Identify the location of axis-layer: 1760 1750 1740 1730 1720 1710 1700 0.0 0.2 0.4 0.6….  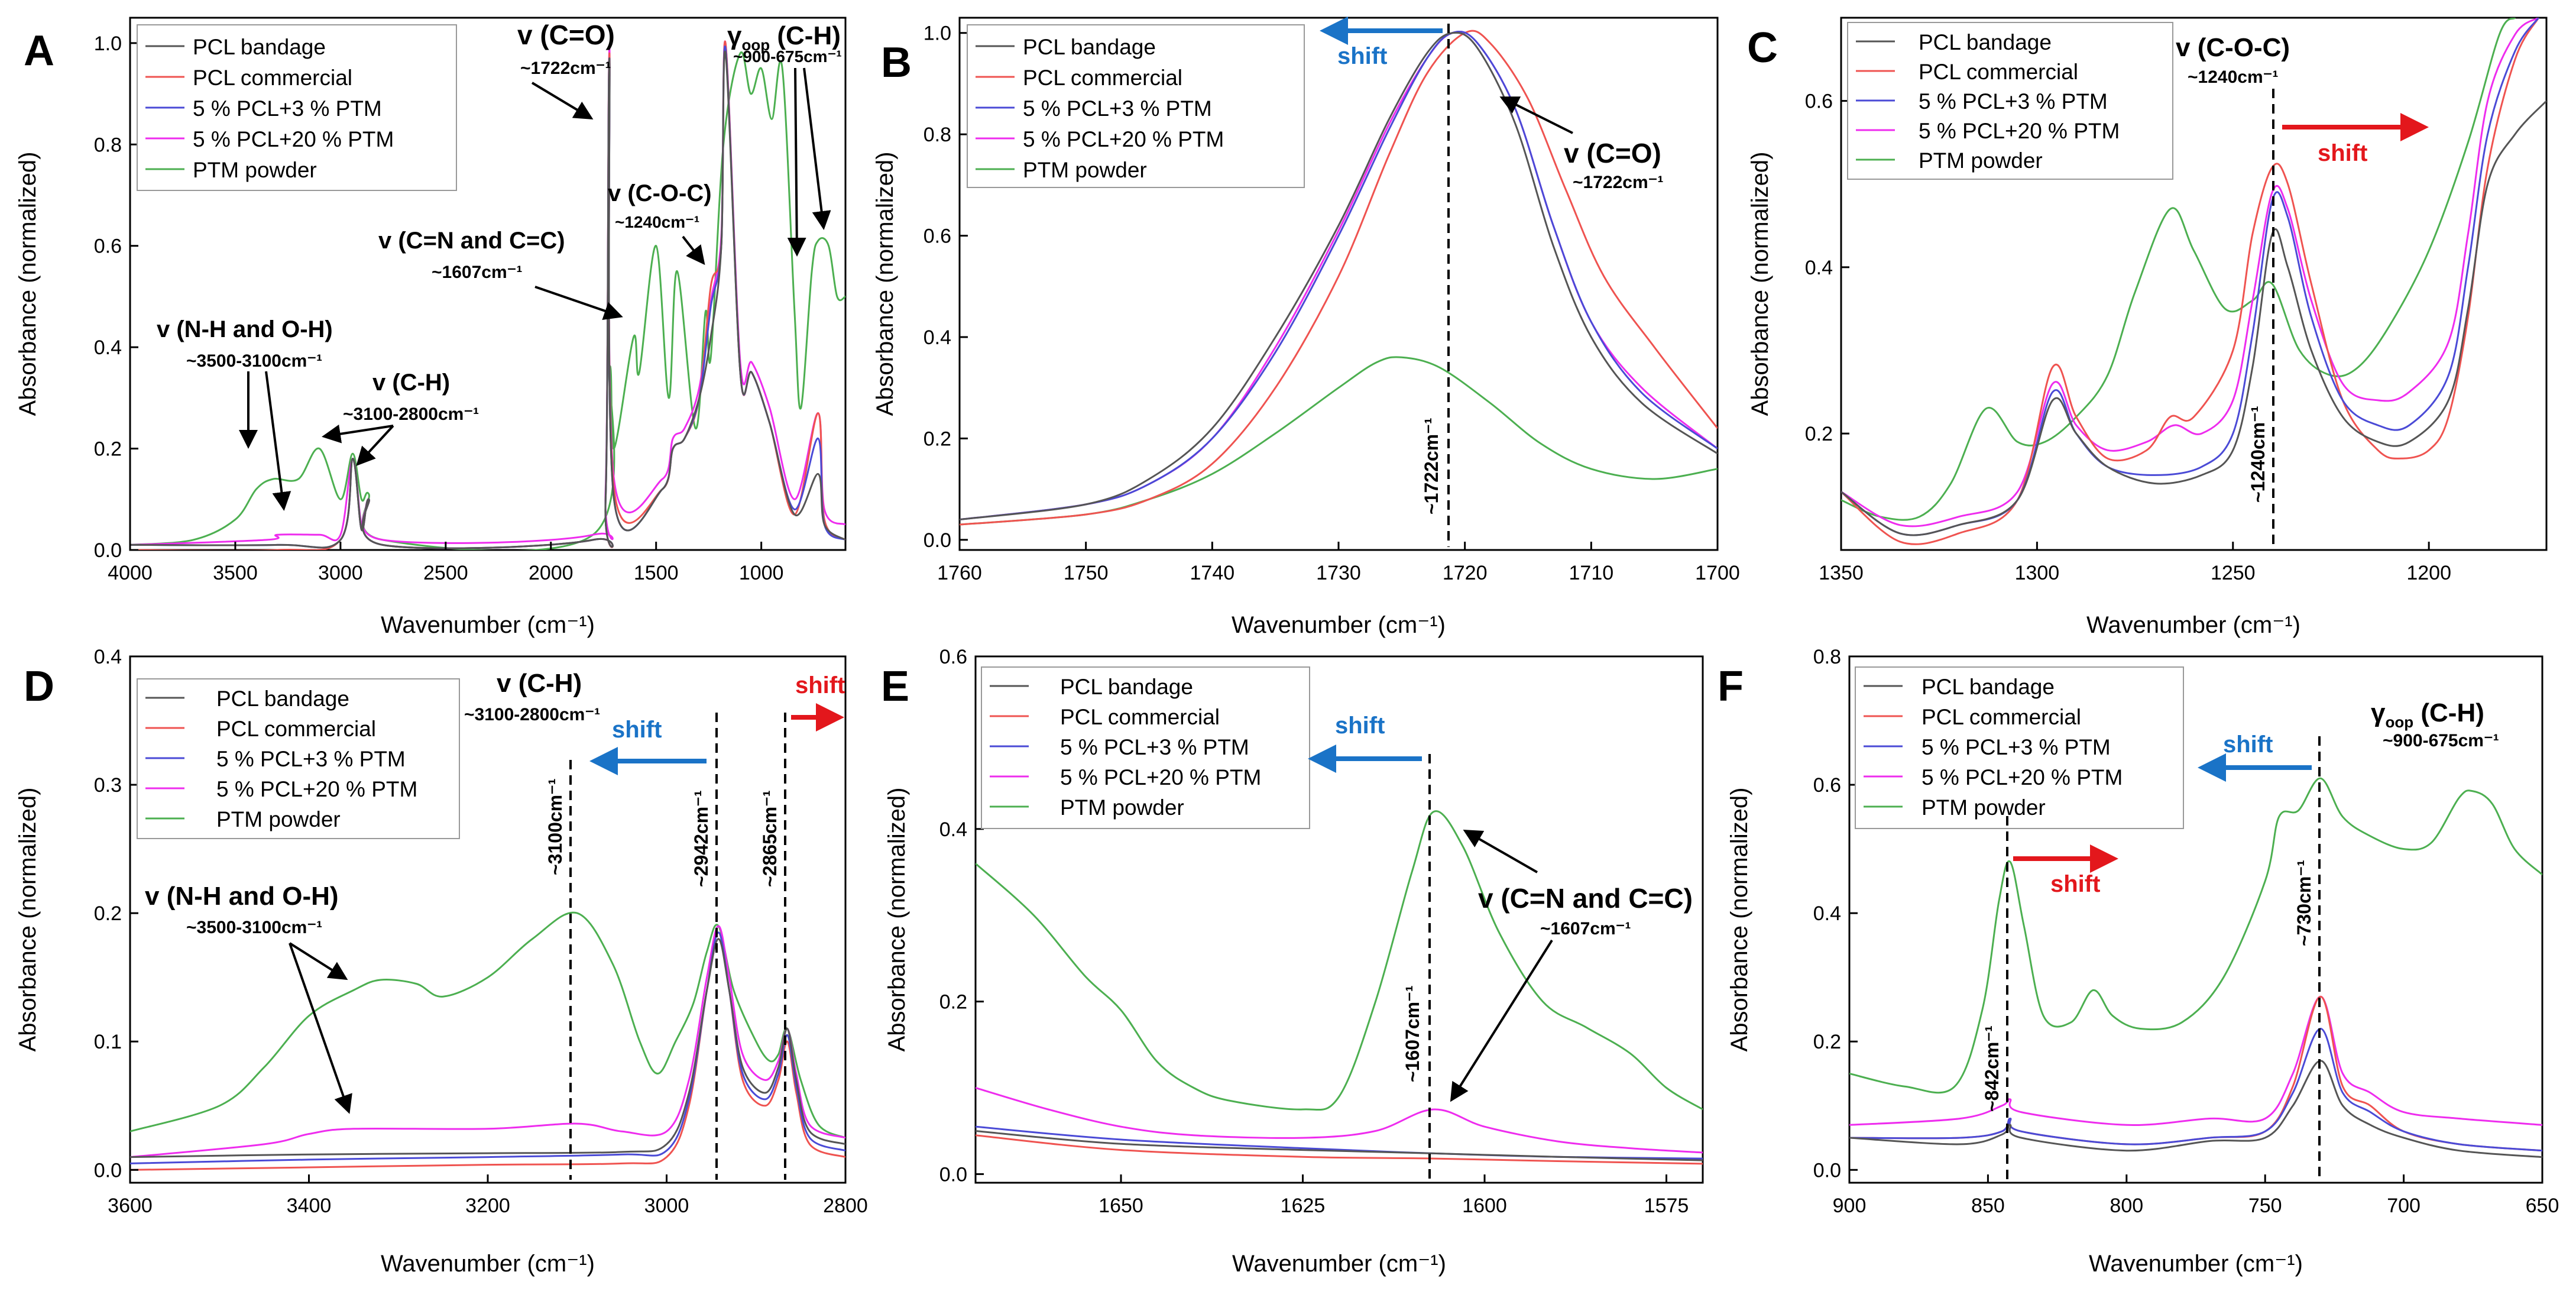
(1332, 303).